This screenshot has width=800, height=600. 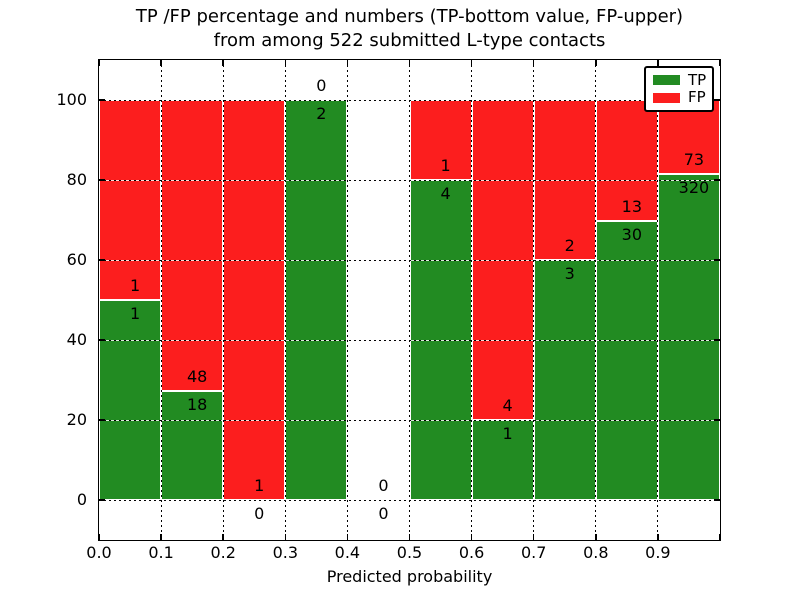 What do you see at coordinates (285, 552) in the screenshot?
I see `x-tick-label: 0.3` at bounding box center [285, 552].